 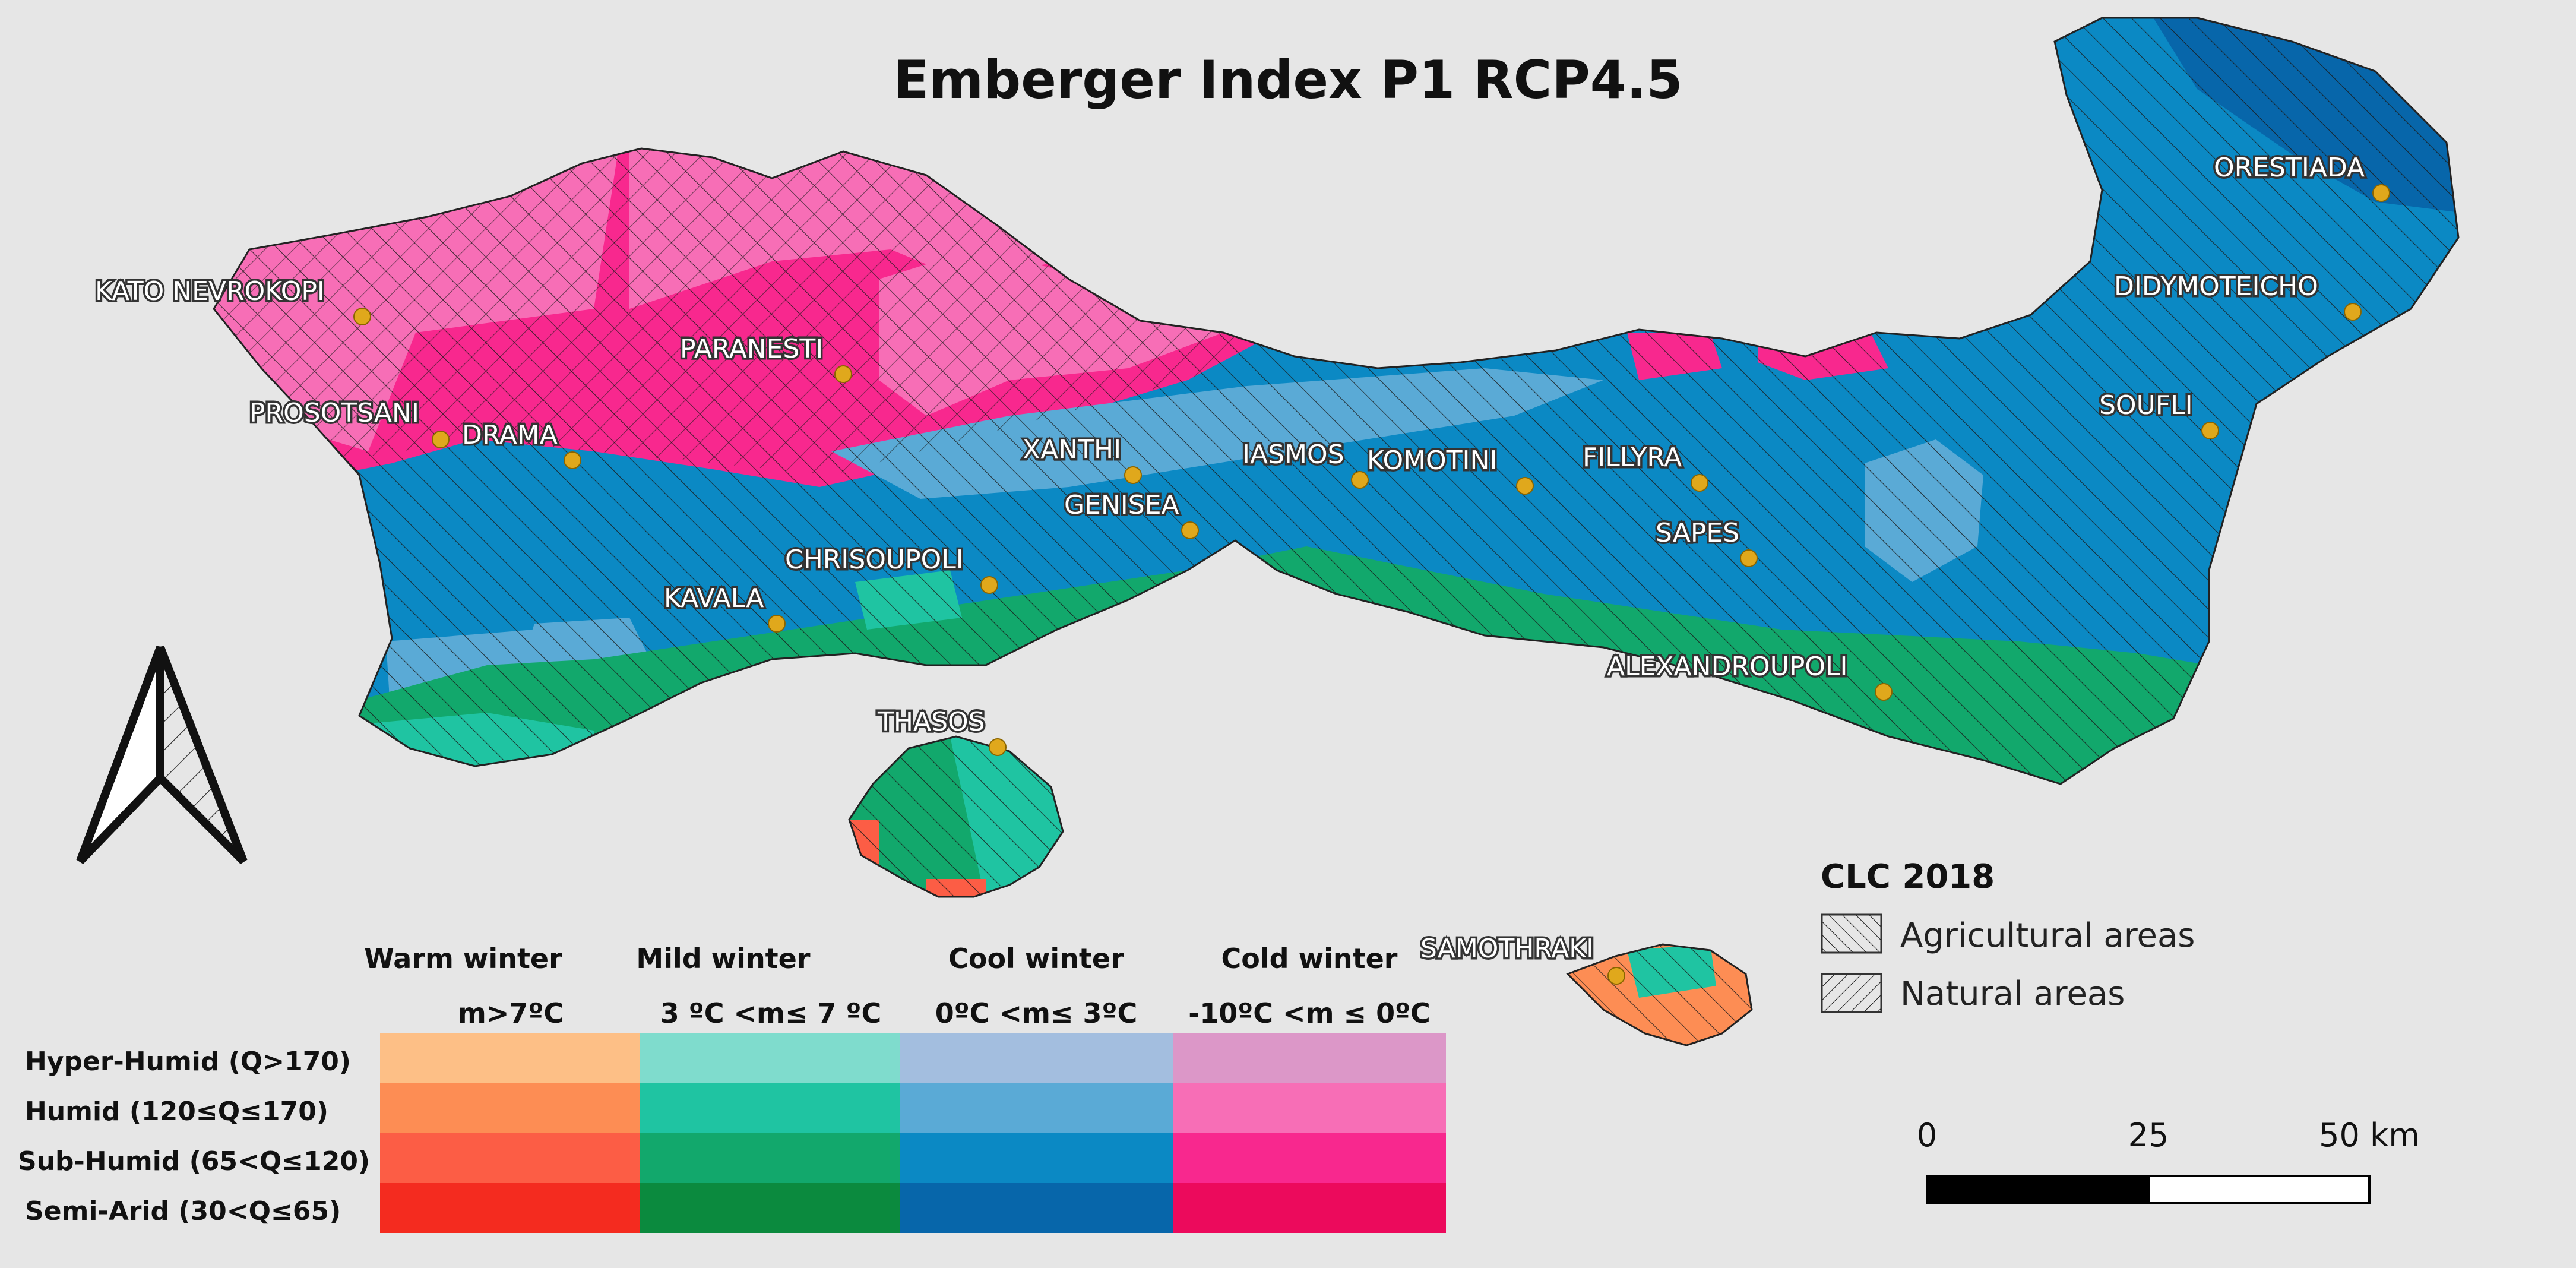 What do you see at coordinates (1293, 454) in the screenshot?
I see `city-label-iasmos: IASMOS` at bounding box center [1293, 454].